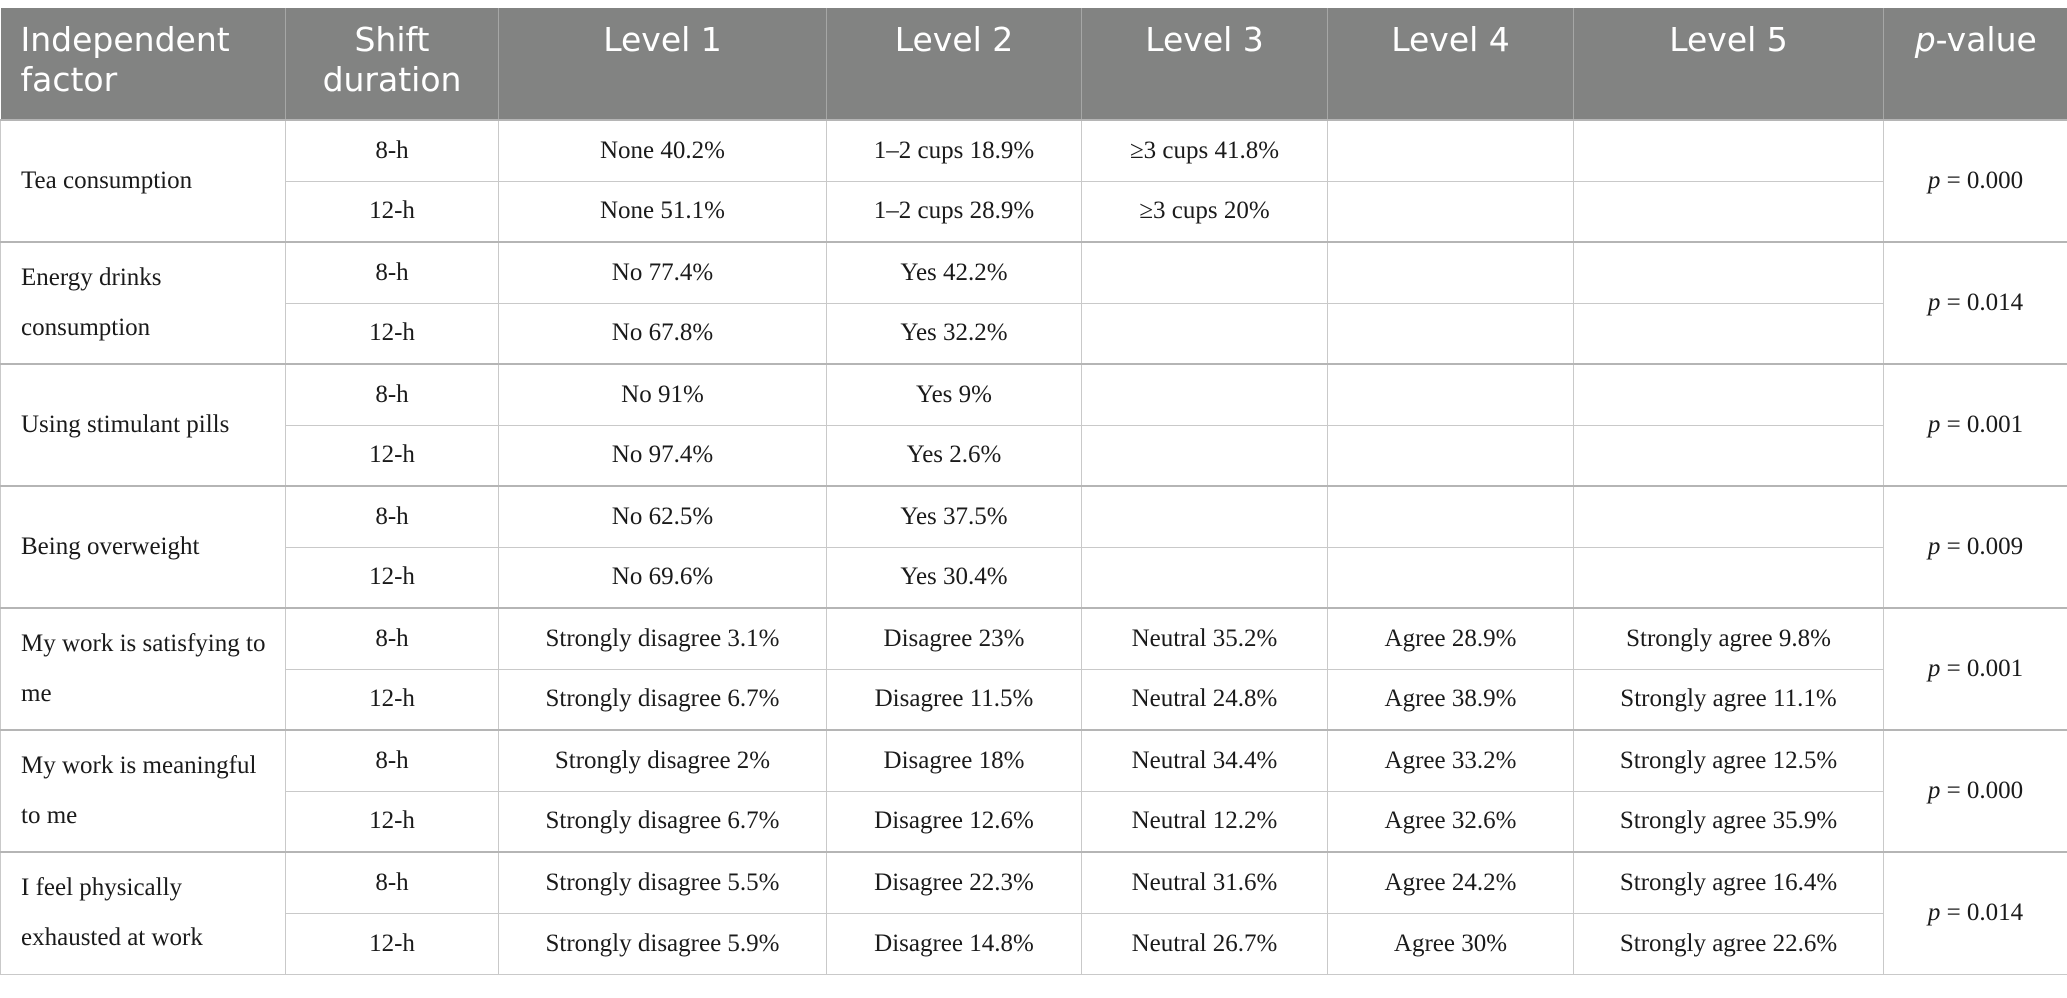 The height and width of the screenshot is (998, 2067). What do you see at coordinates (662, 394) in the screenshot?
I see `level-1-cell: No 91%` at bounding box center [662, 394].